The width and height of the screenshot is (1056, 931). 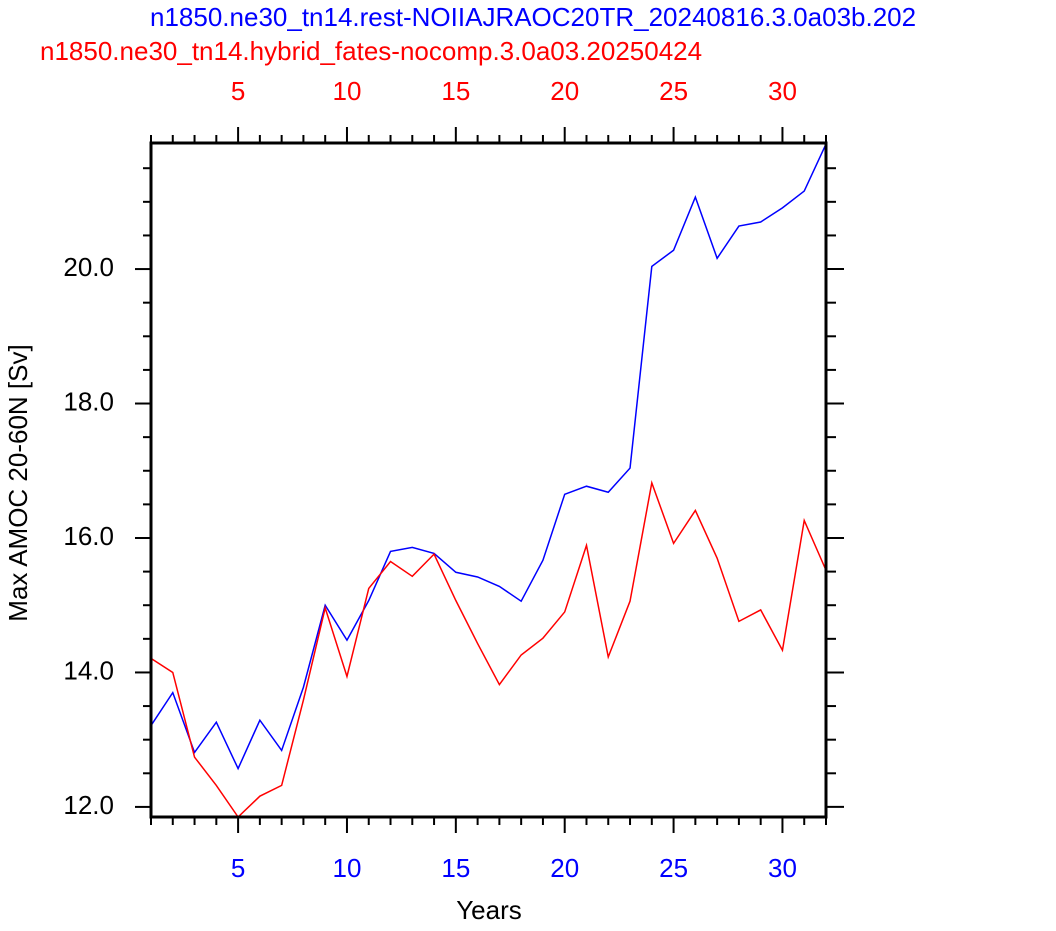 I want to click on y-tick-label: 12.0, so click(x=88, y=805).